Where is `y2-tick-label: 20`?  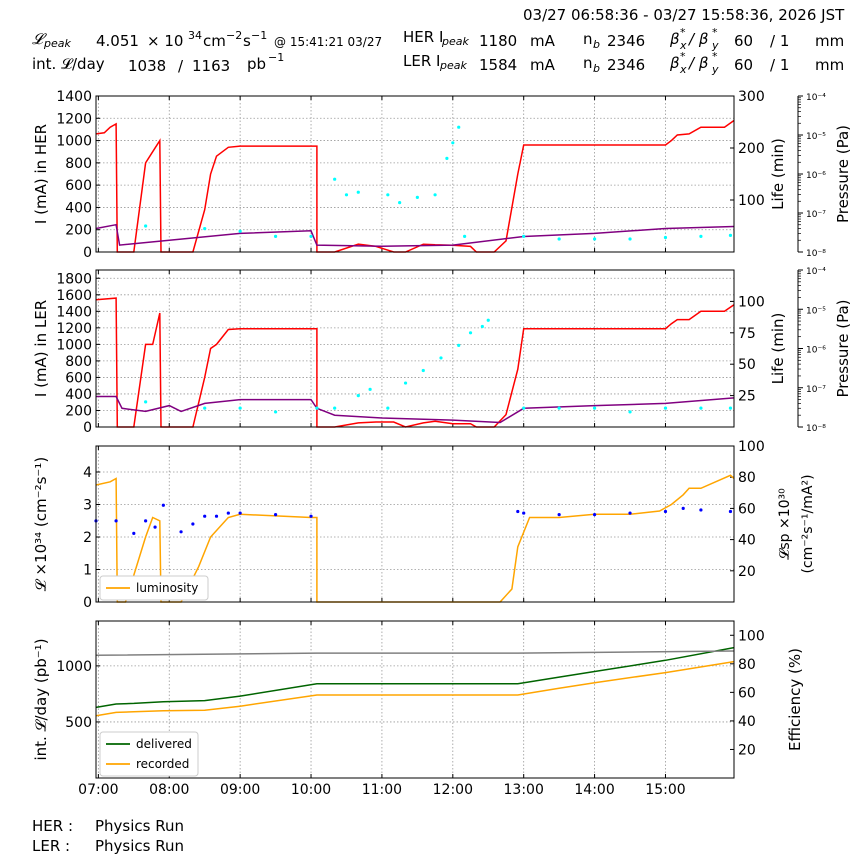
y2-tick-label: 20 is located at coordinates (747, 572).